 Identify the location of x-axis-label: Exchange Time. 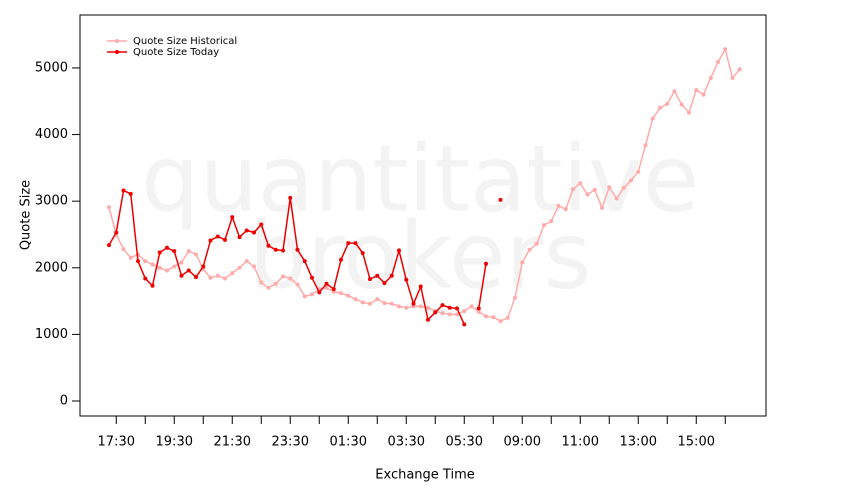
(424, 475).